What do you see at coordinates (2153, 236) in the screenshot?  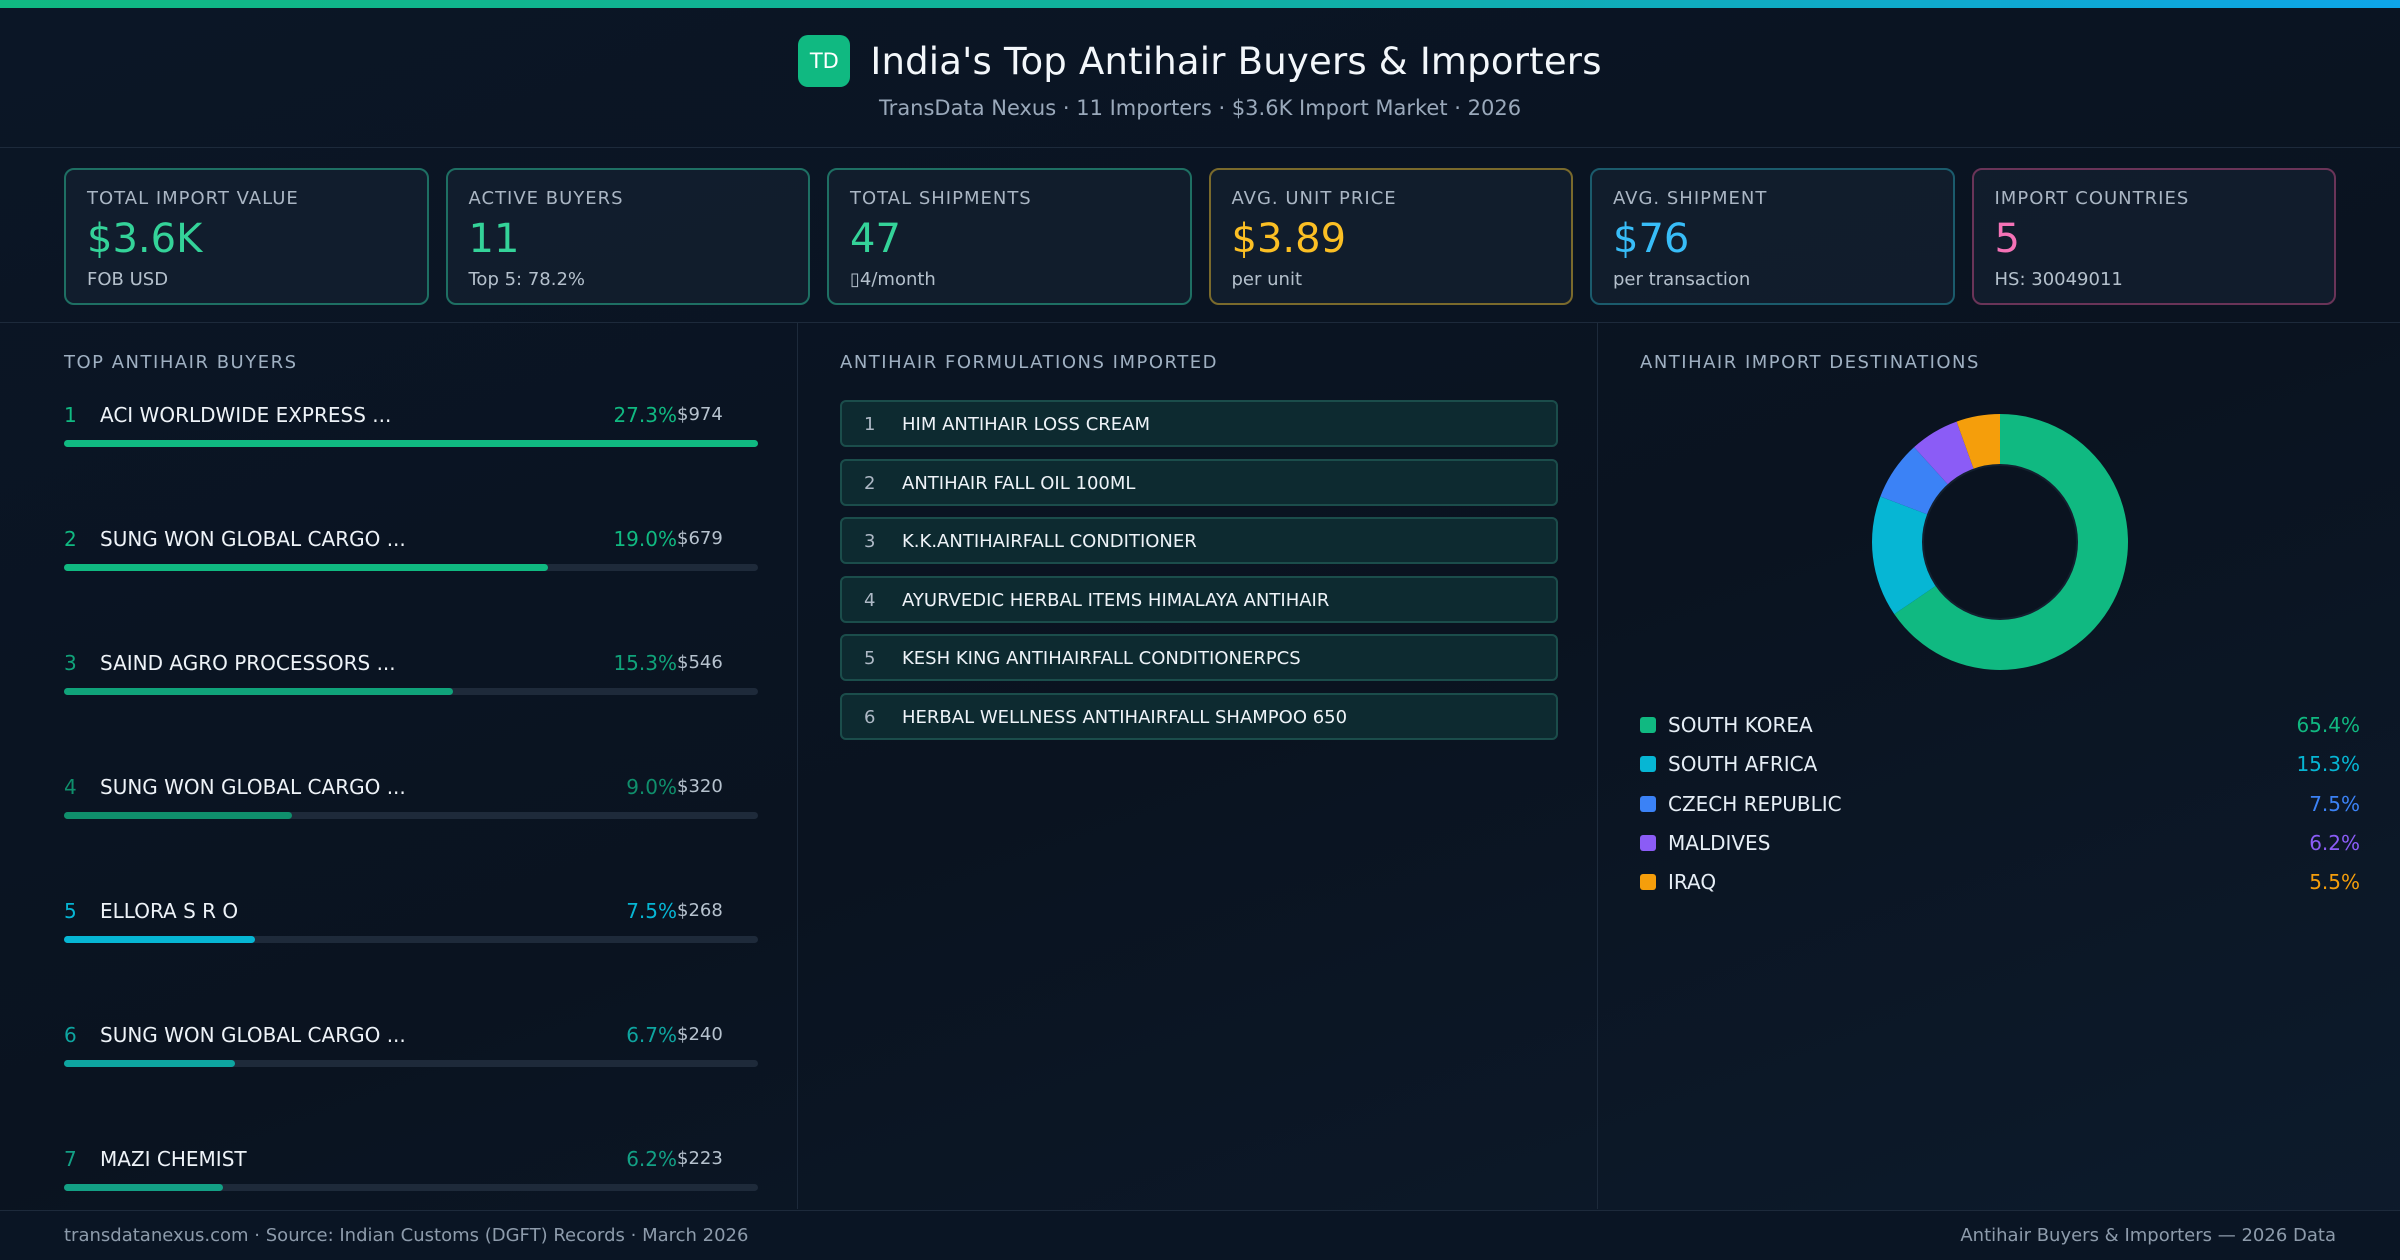 I see `kpi-card-import-countries: IMPORT COUNTRIES 5 HS: 30049011` at bounding box center [2153, 236].